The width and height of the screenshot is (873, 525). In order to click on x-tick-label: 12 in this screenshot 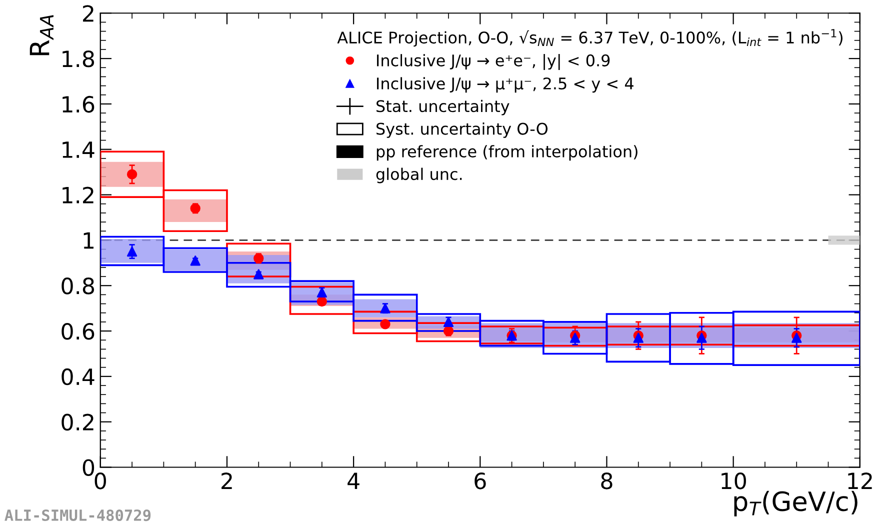, I will do `click(860, 480)`.